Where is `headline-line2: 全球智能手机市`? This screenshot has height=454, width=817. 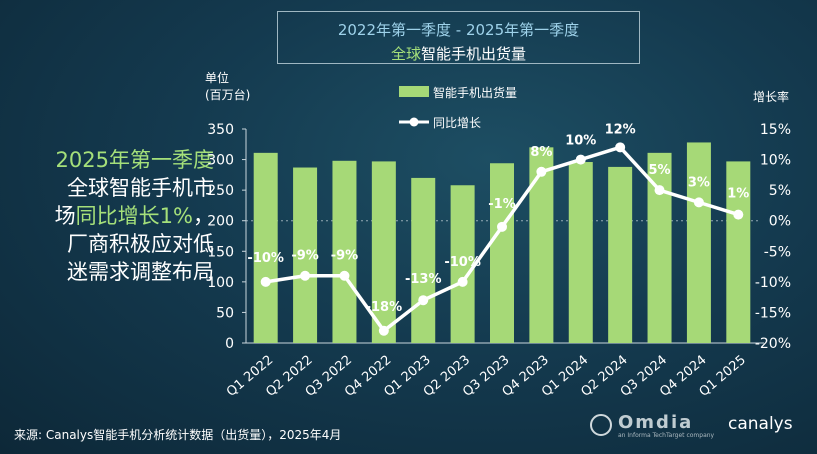 headline-line2: 全球智能手机市 is located at coordinates (140, 188).